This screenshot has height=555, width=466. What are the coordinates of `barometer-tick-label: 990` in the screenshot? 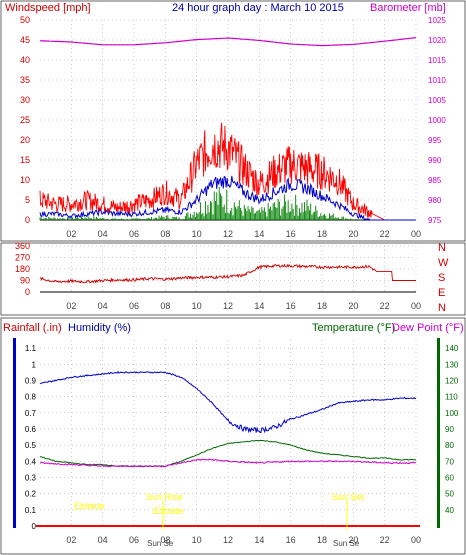 It's located at (435, 160).